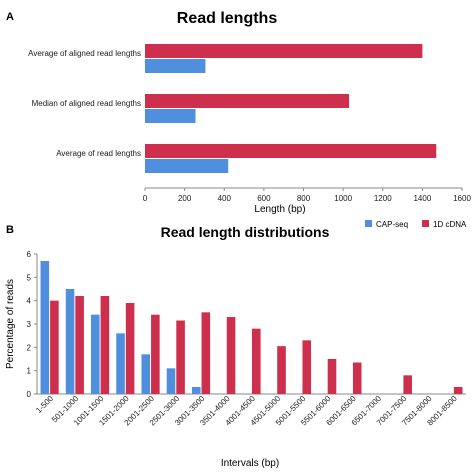 The height and width of the screenshot is (474, 474). What do you see at coordinates (175, 66) in the screenshot?
I see `chart-a-bar-cap-seq-average-of-aligned-read-lengths` at bounding box center [175, 66].